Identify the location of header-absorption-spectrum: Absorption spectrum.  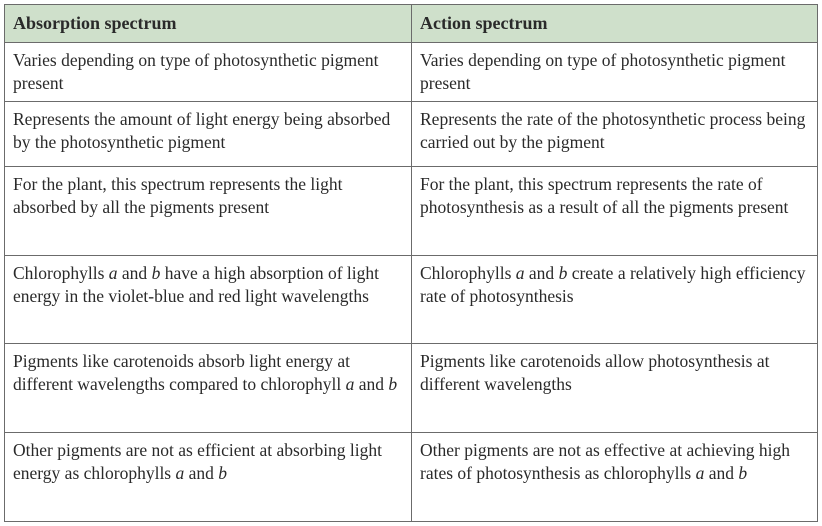
(208, 23).